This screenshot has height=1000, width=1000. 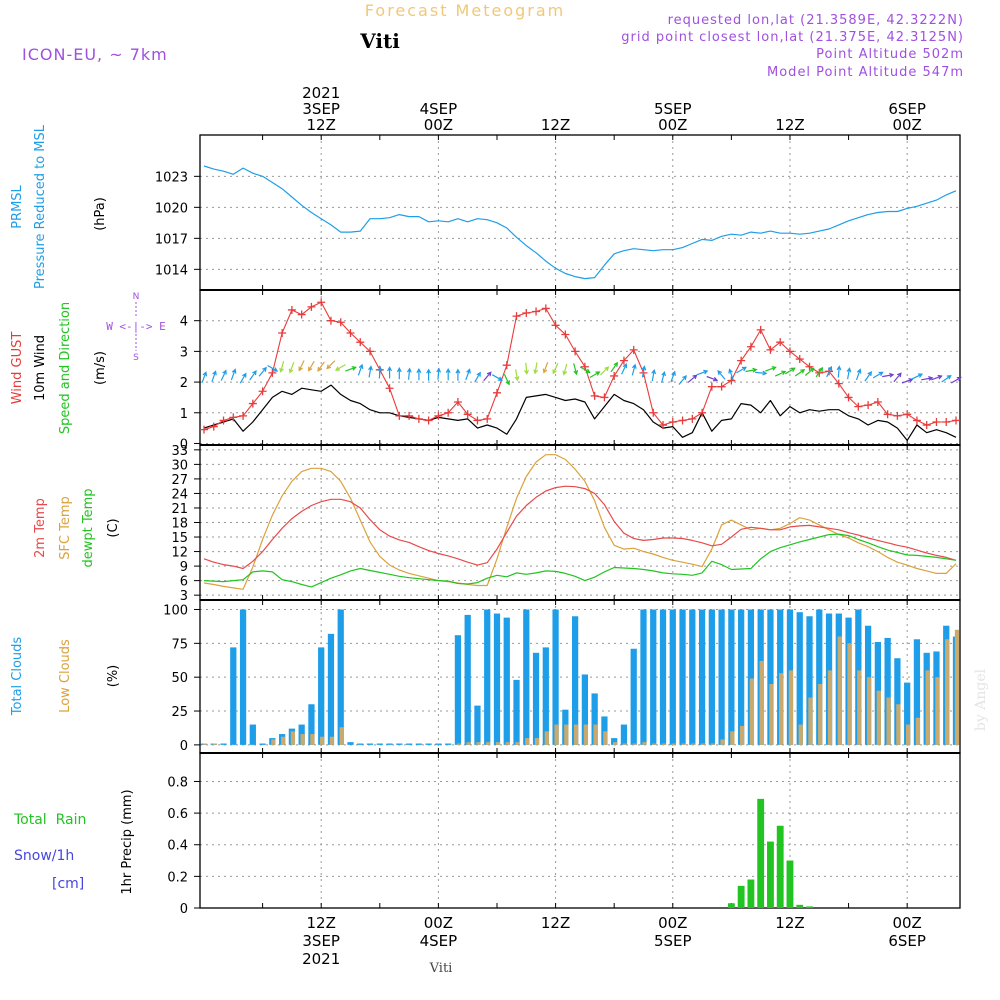 What do you see at coordinates (136, 297) in the screenshot?
I see `compass-n: N` at bounding box center [136, 297].